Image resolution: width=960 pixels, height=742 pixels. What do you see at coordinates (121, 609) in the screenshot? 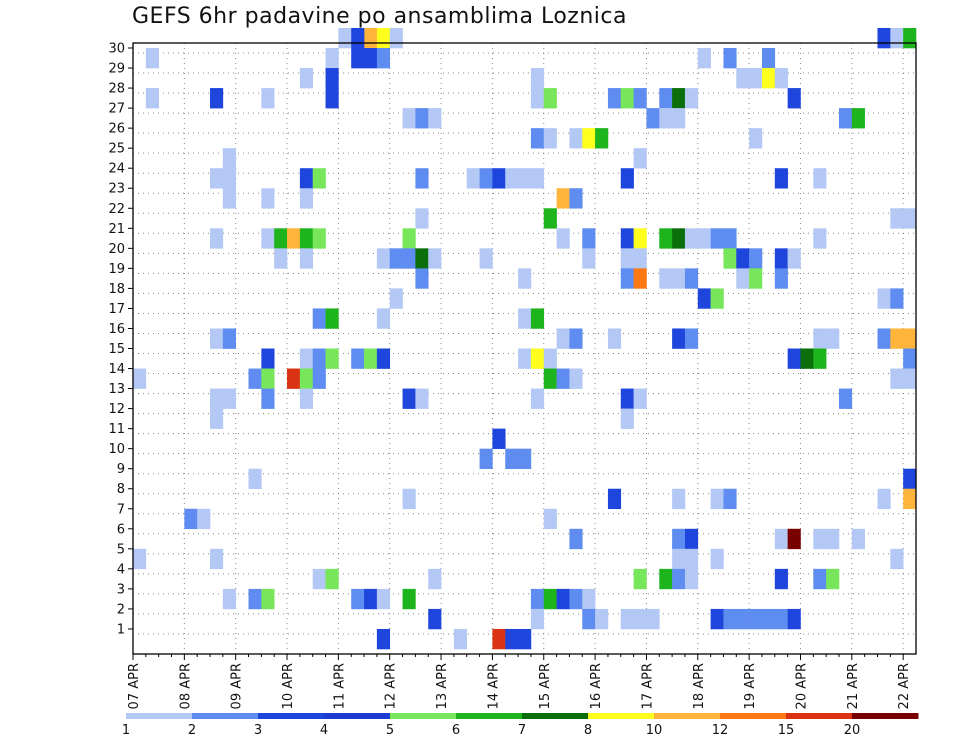
I see `y-tick-label: 2` at bounding box center [121, 609].